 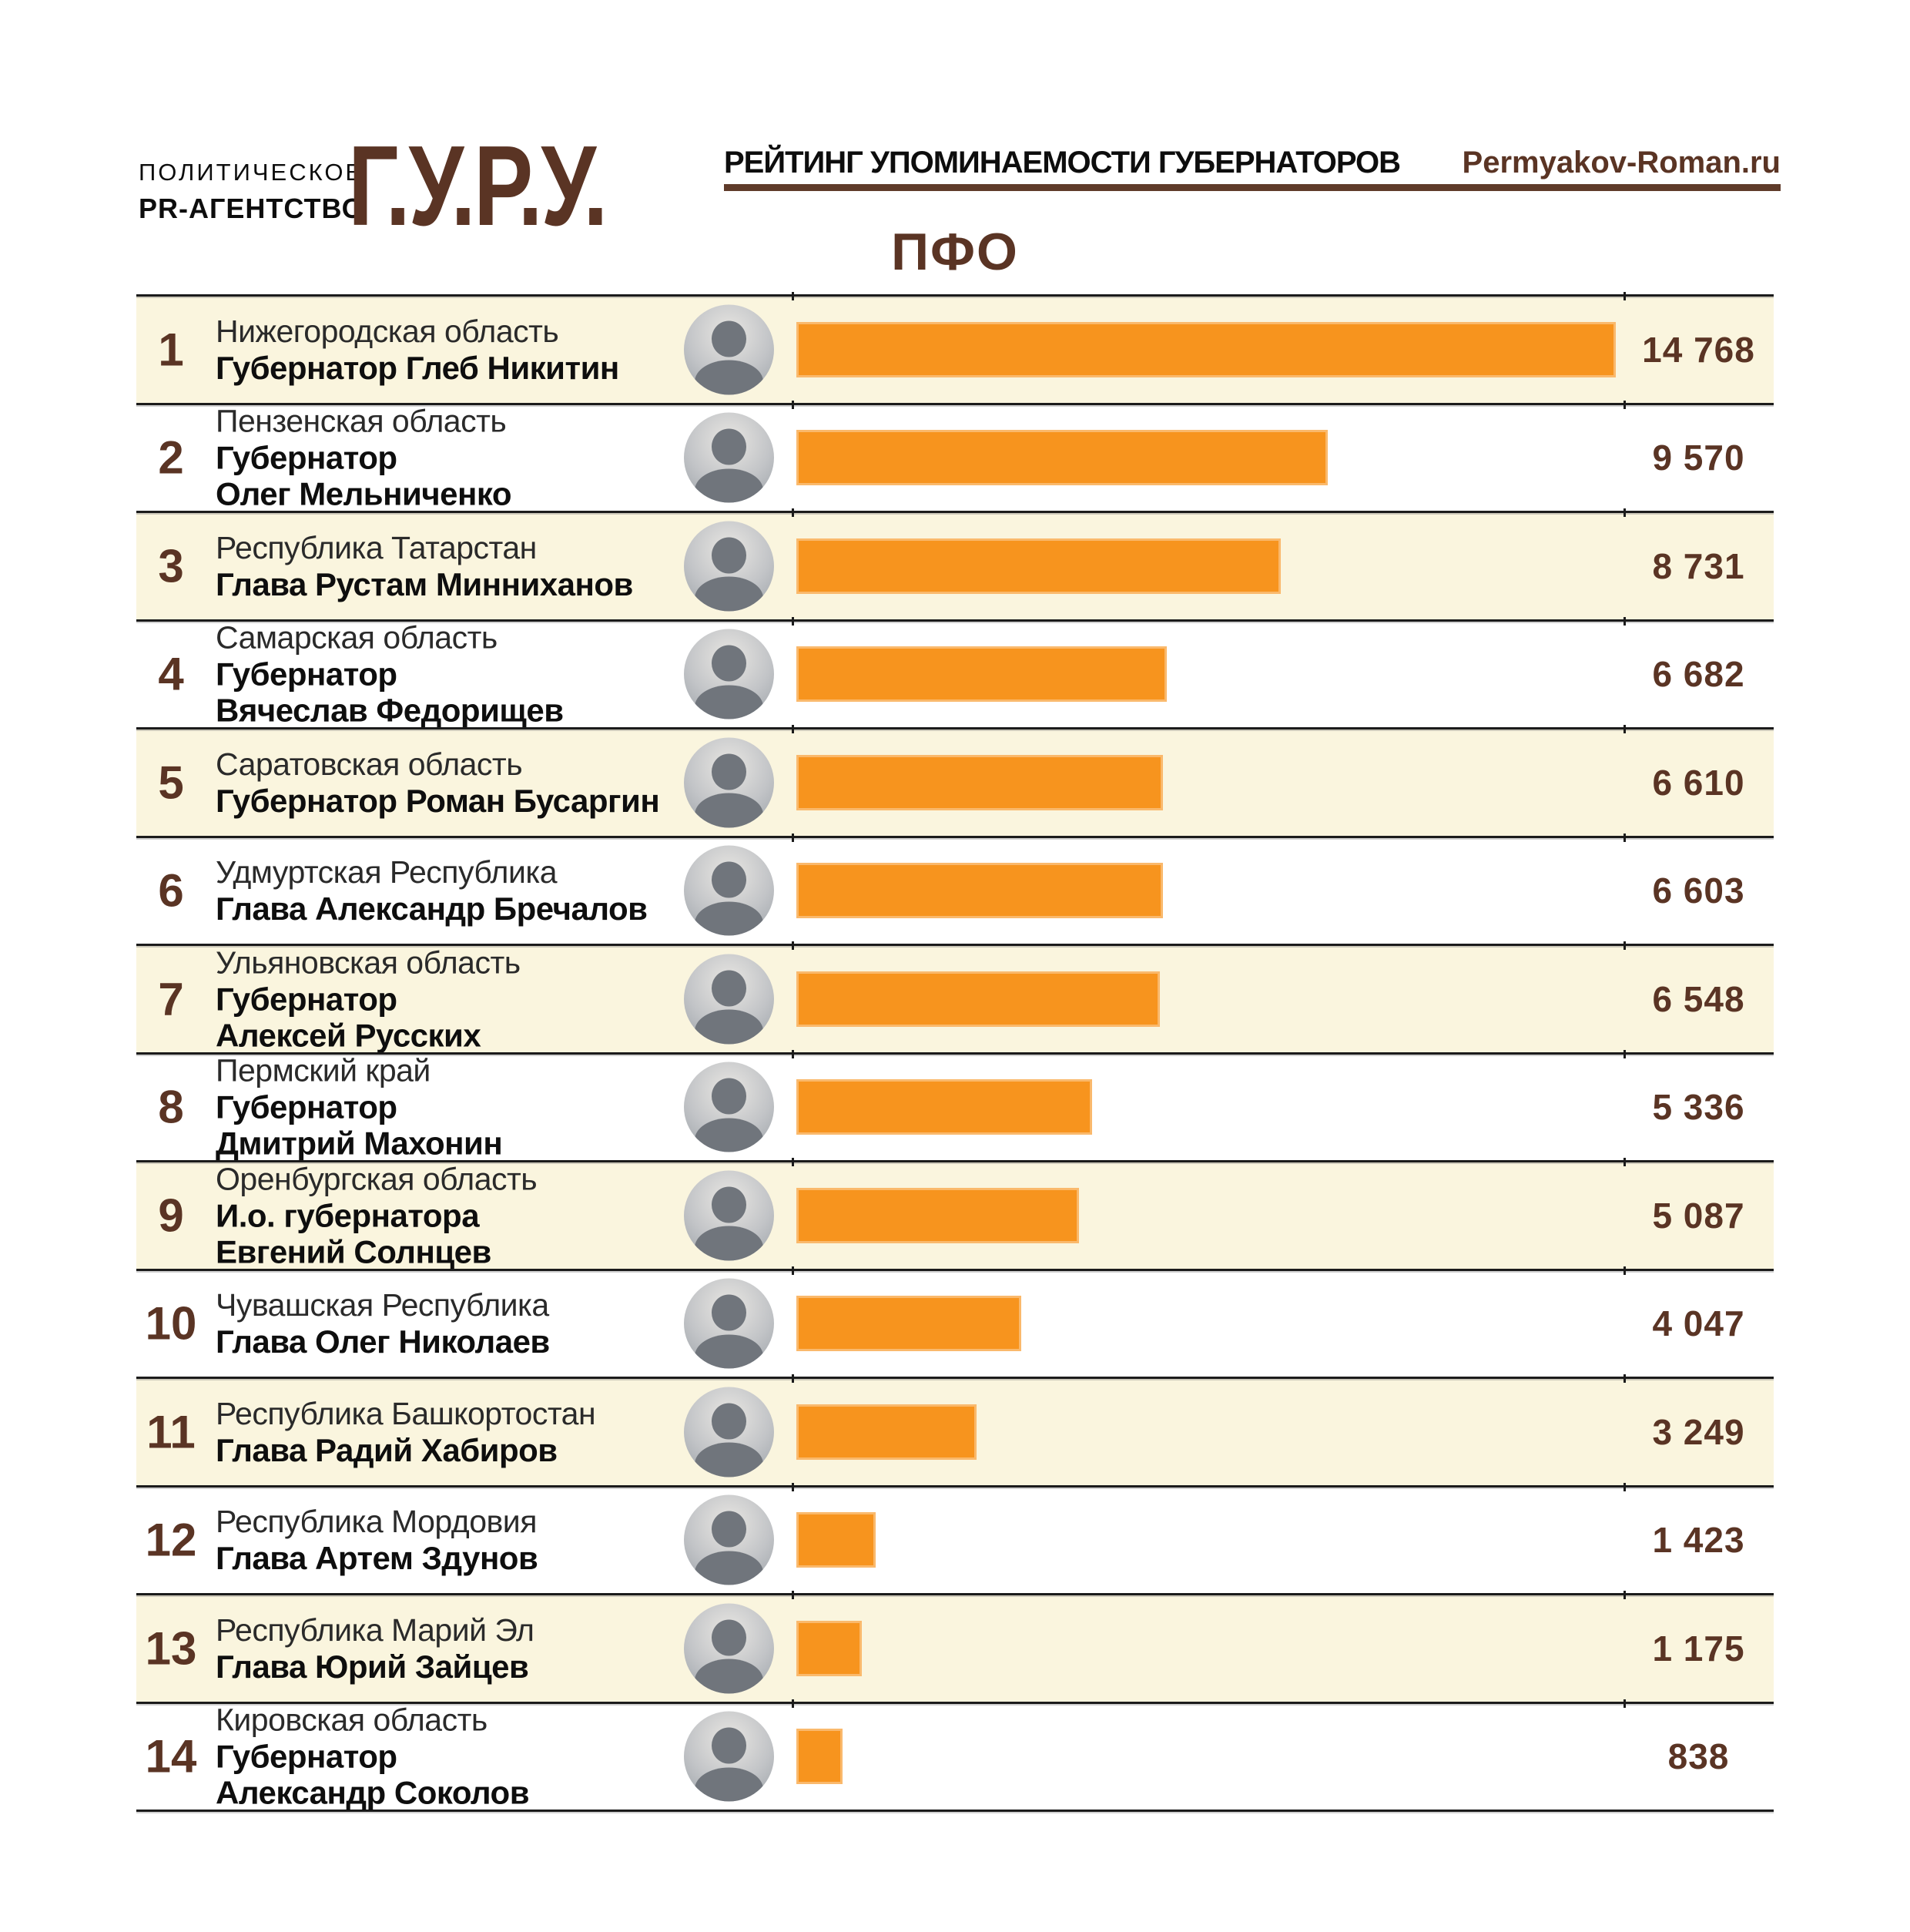 What do you see at coordinates (171, 457) in the screenshot?
I see `rank-number: 2` at bounding box center [171, 457].